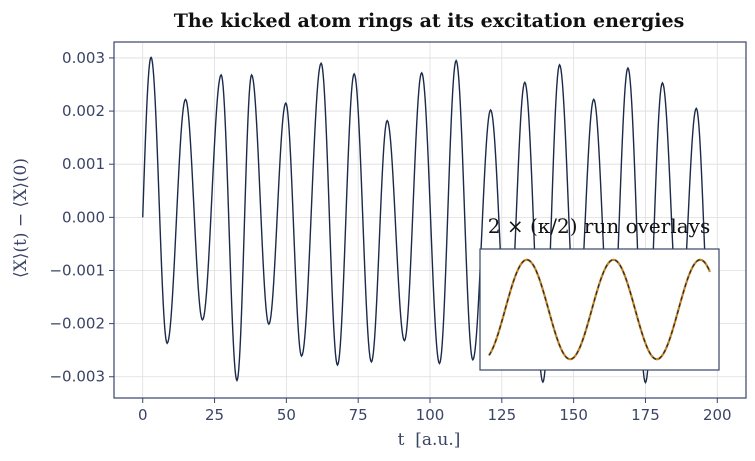  What do you see at coordinates (83, 164) in the screenshot?
I see `y-tick-label: 0.001` at bounding box center [83, 164].